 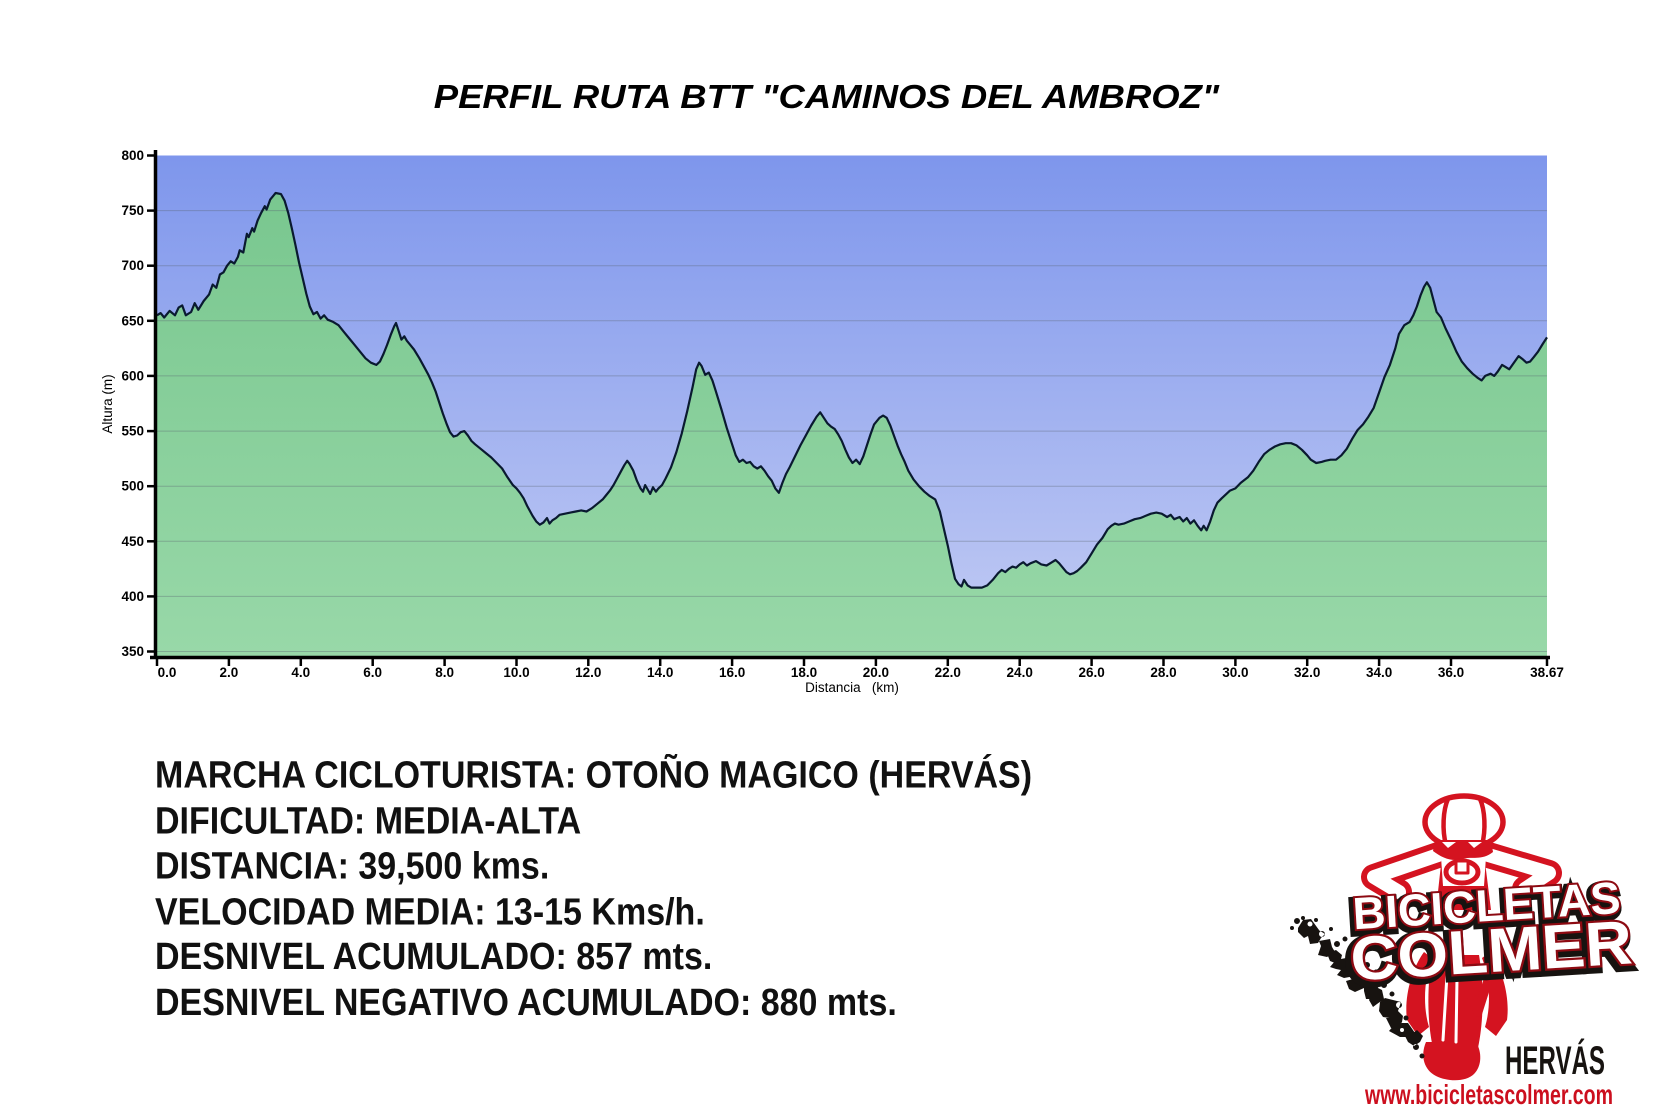 What do you see at coordinates (1555, 1060) in the screenshot?
I see `svg-text: HERVÁS` at bounding box center [1555, 1060].